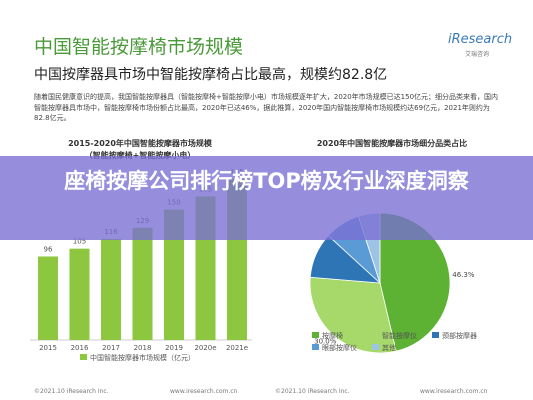 The image size is (533, 400). What do you see at coordinates (266, 181) in the screenshot?
I see `banner-text: 座椅按摩公司排行榜TOP榜及行业深度洞察` at bounding box center [266, 181].